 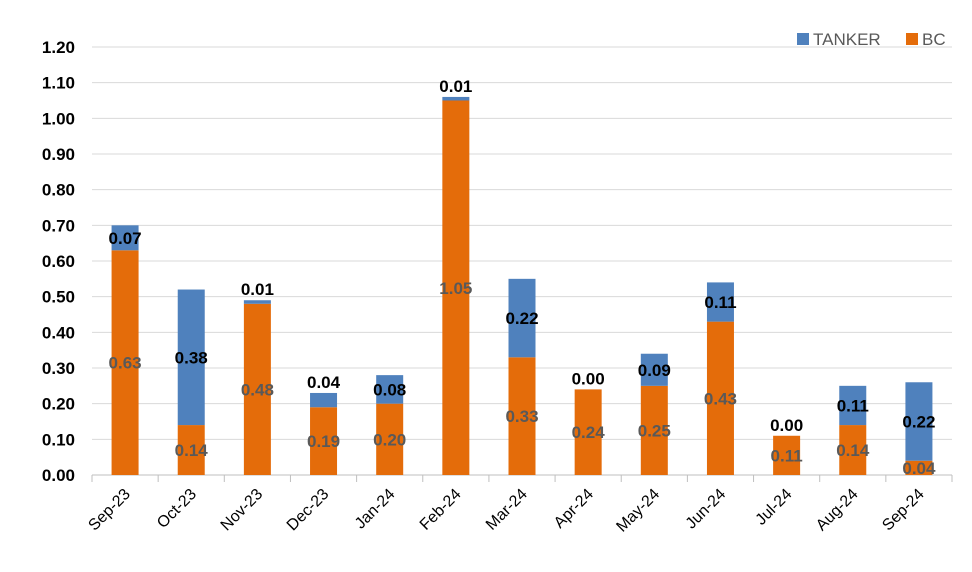 What do you see at coordinates (242, 510) in the screenshot?
I see `x-tick-label: Nov-23` at bounding box center [242, 510].